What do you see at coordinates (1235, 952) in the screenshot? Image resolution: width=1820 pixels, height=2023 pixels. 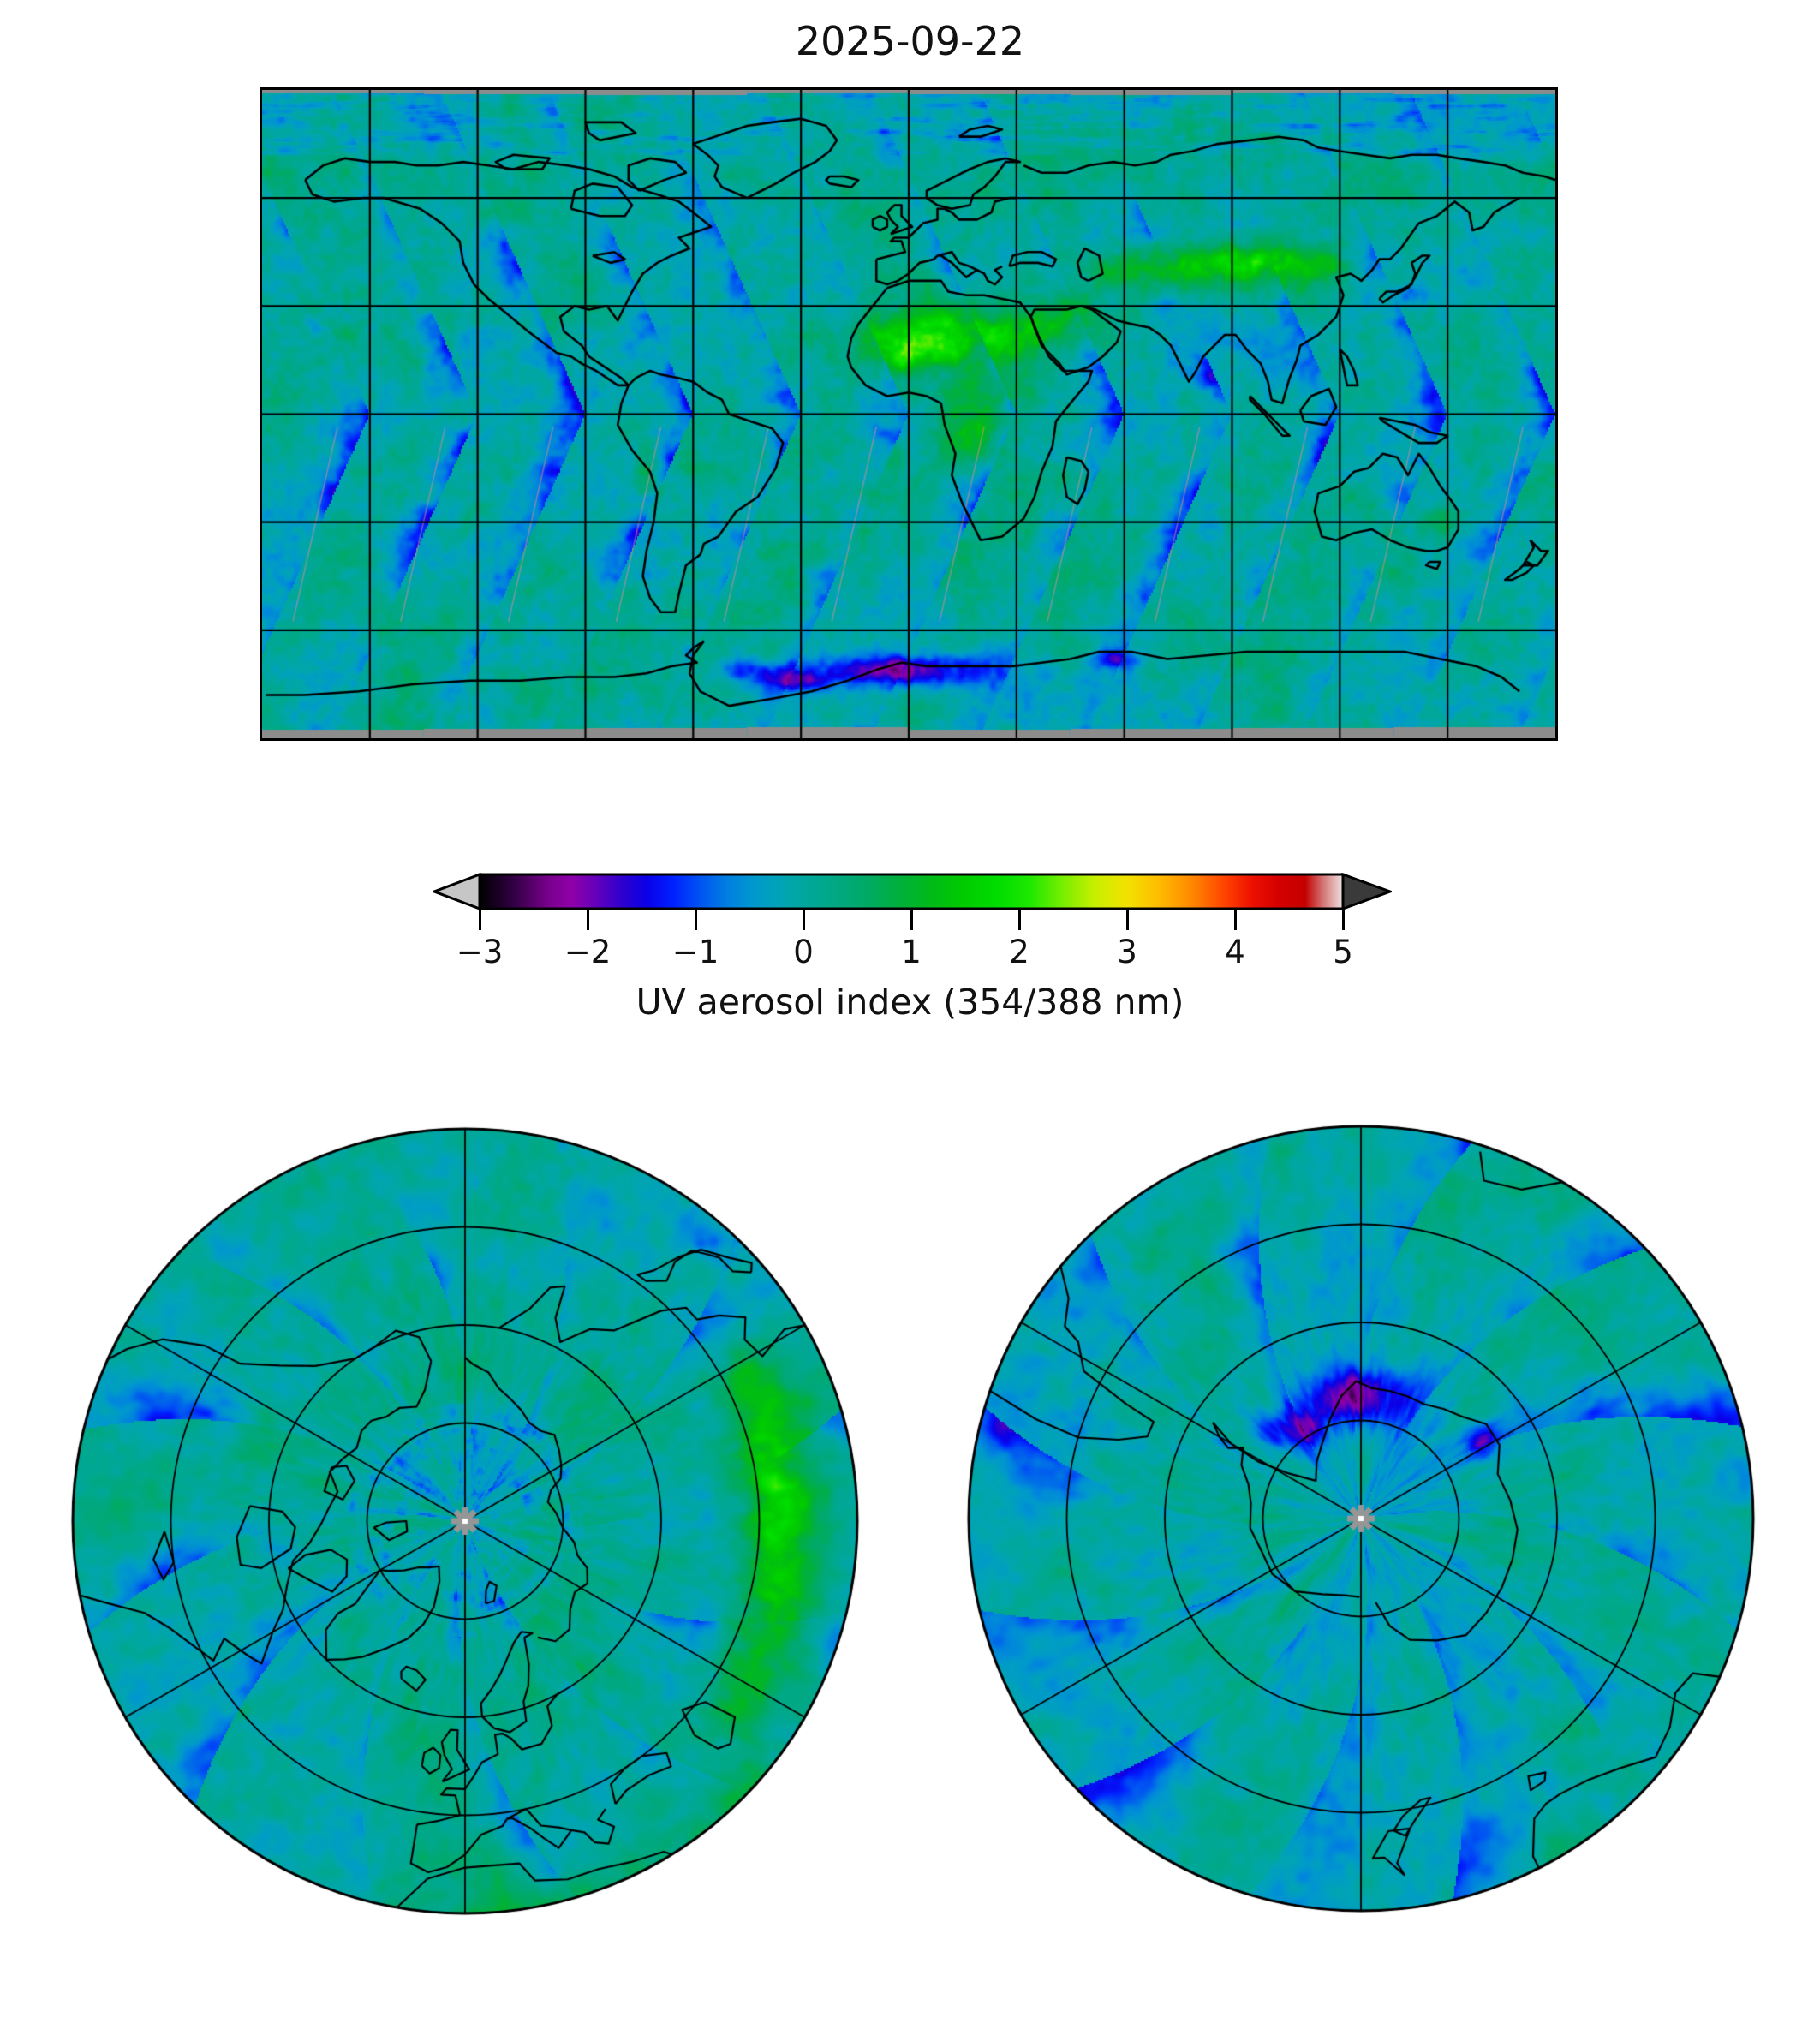 I see `colorbar-tick-label: 4` at bounding box center [1235, 952].